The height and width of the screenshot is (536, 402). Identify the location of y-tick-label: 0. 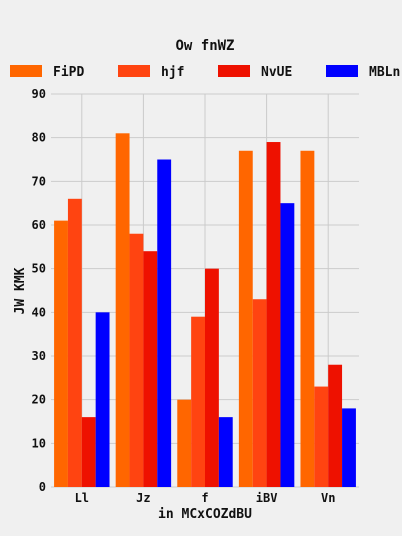
(42, 487).